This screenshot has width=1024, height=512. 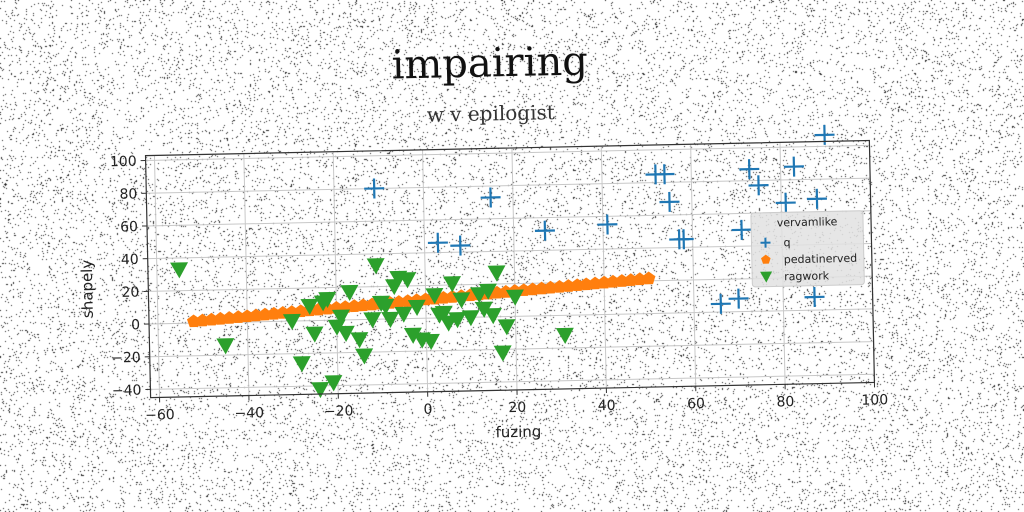 I want to click on chart-subtitle: w v epilogist, so click(x=490, y=113).